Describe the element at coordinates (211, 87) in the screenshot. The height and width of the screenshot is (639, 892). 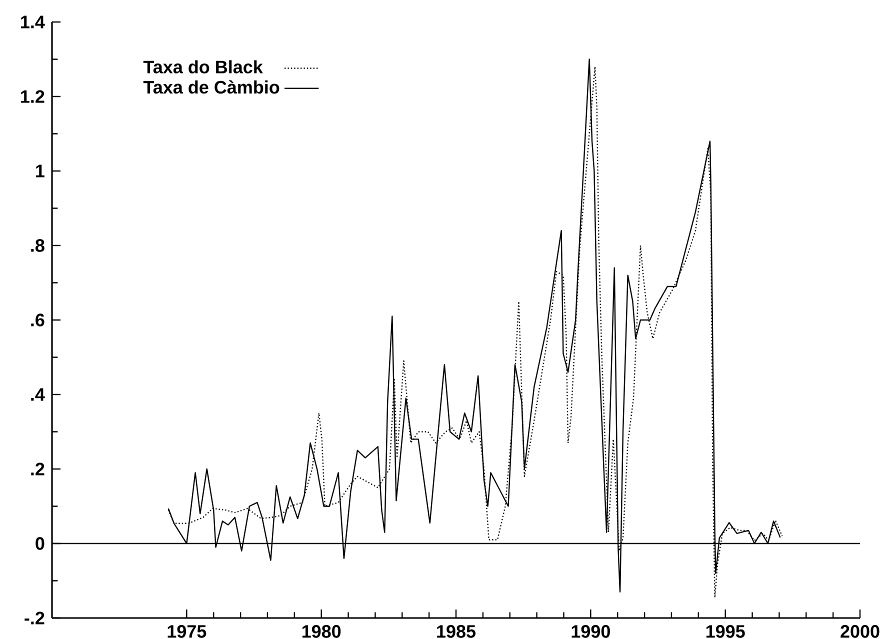
I see `legend-label: Taxa de Càmbio` at that location.